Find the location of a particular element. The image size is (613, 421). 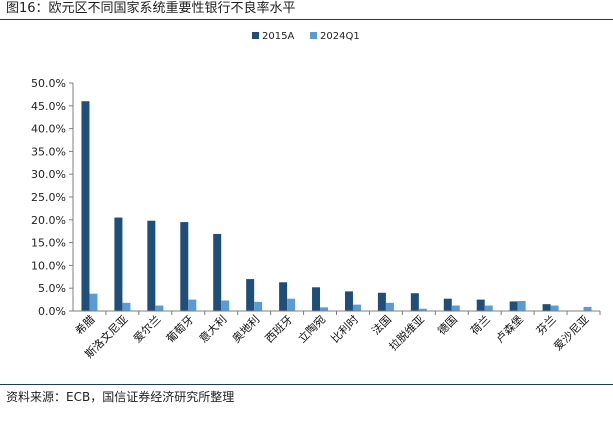

x-category-label: 葡萄牙 is located at coordinates (180, 329).